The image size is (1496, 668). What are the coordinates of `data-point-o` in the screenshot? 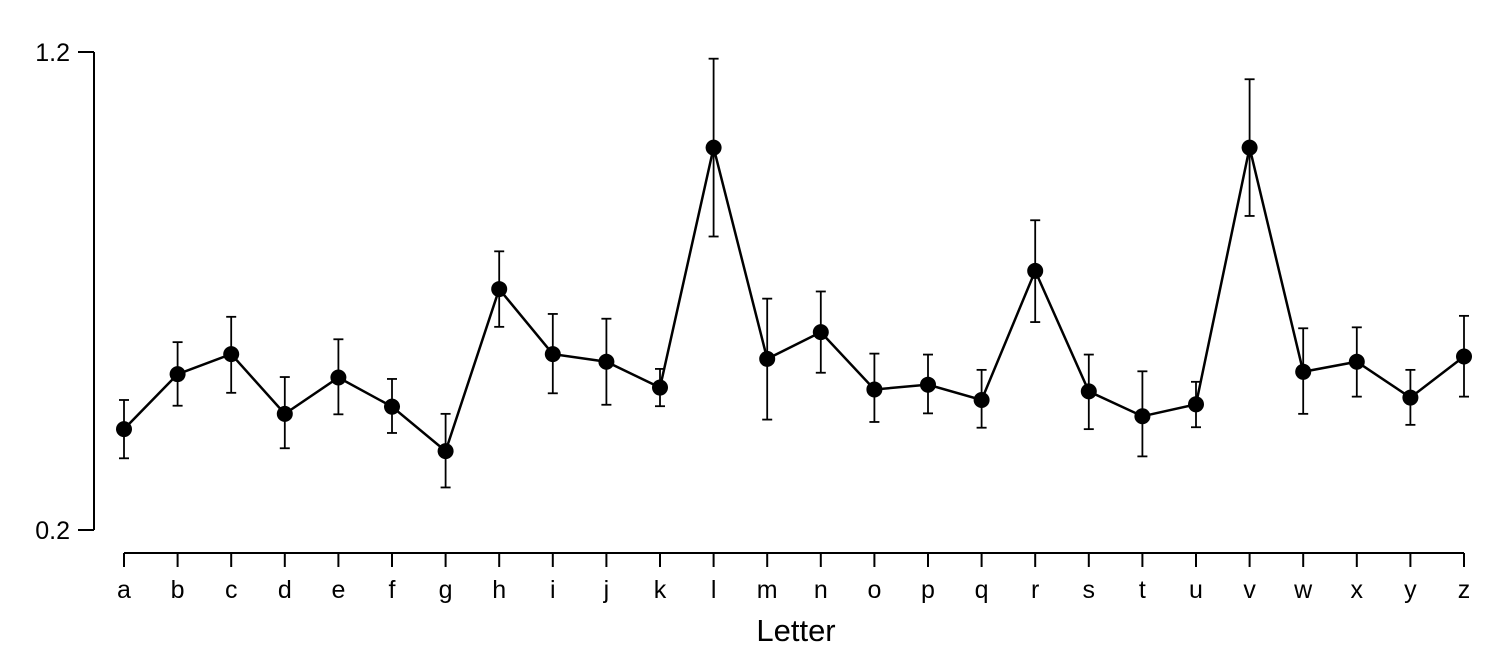 It's located at (874, 389).